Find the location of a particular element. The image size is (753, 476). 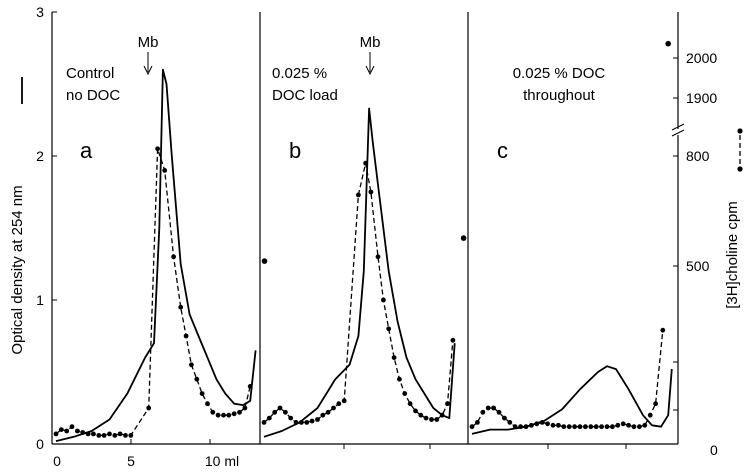

panel-c-cpm-outlier-point is located at coordinates (668, 43).